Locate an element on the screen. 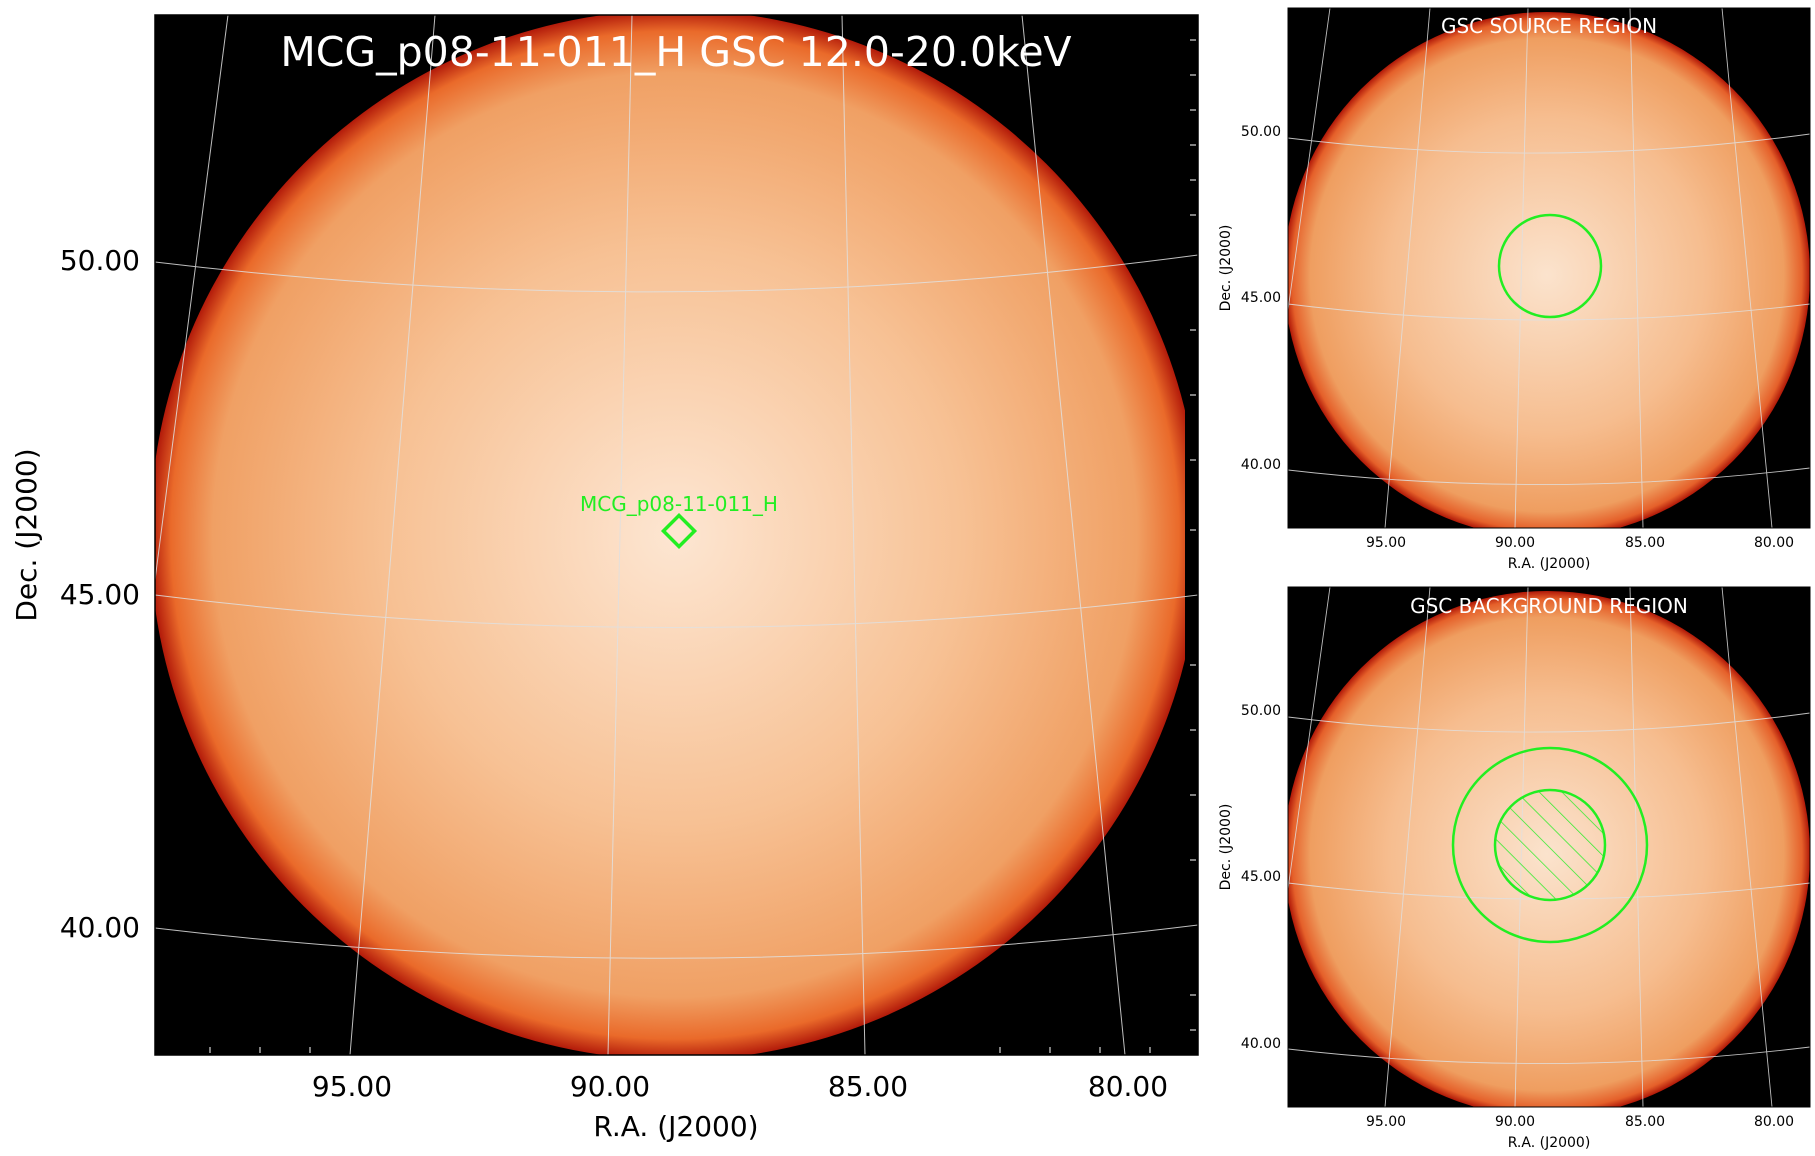 The image size is (1815, 1156). background-xtick-label: 90.00 is located at coordinates (1515, 1122).